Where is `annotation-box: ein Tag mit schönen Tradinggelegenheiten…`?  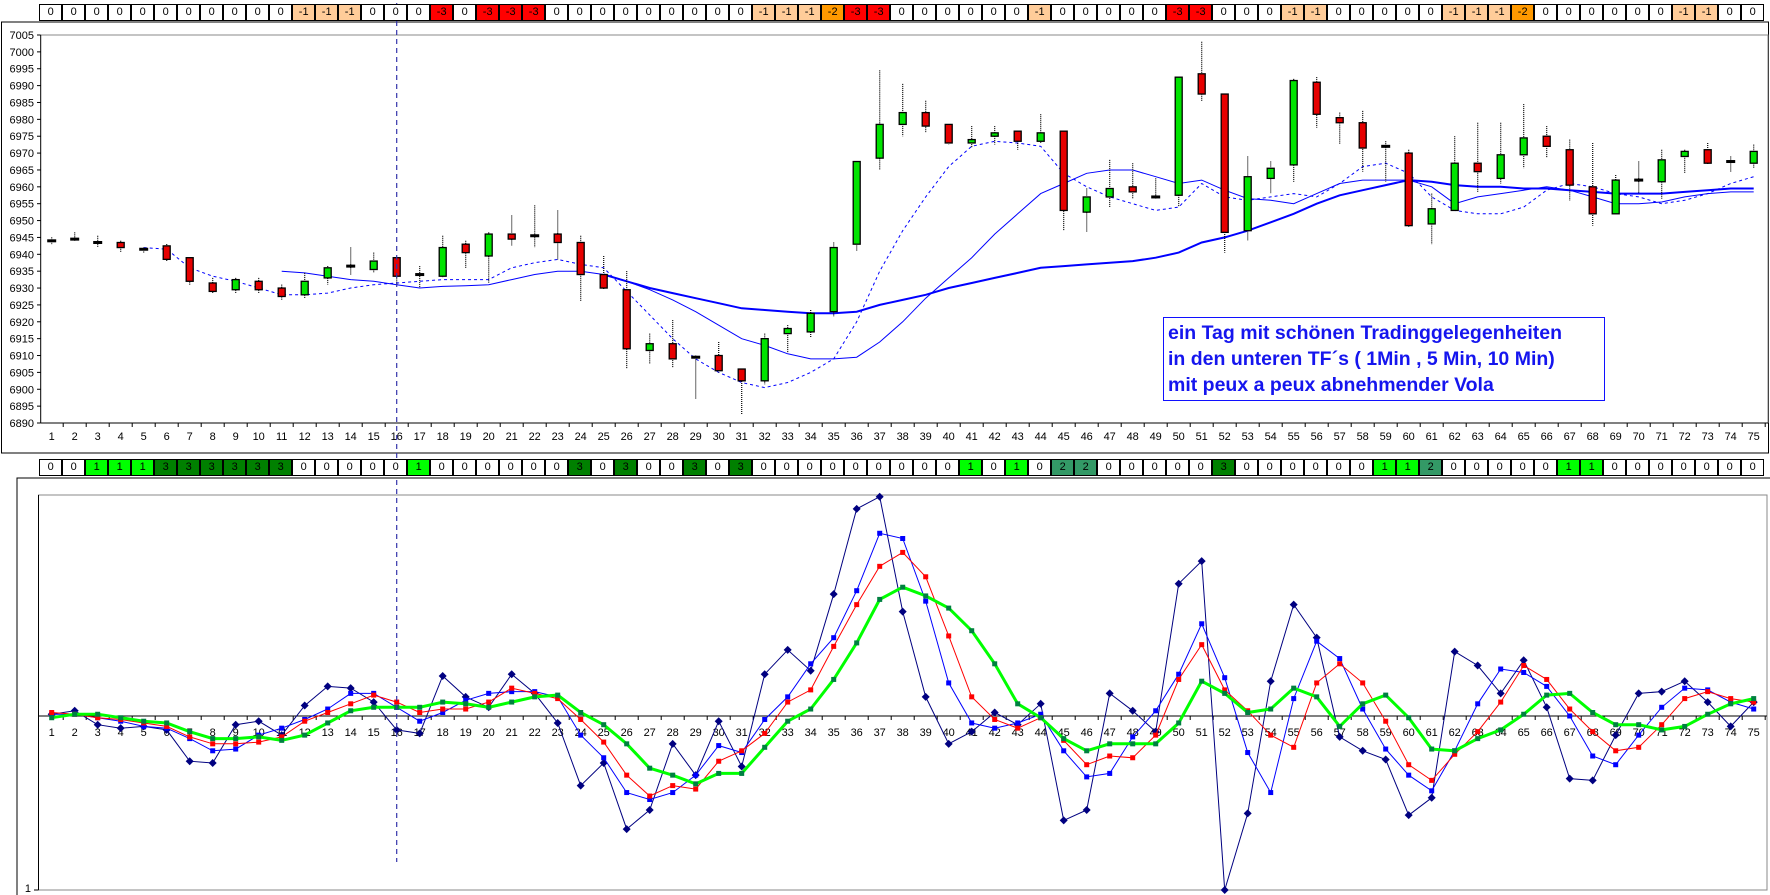 annotation-box: ein Tag mit schönen Tradinggelegenheiten… is located at coordinates (1384, 359).